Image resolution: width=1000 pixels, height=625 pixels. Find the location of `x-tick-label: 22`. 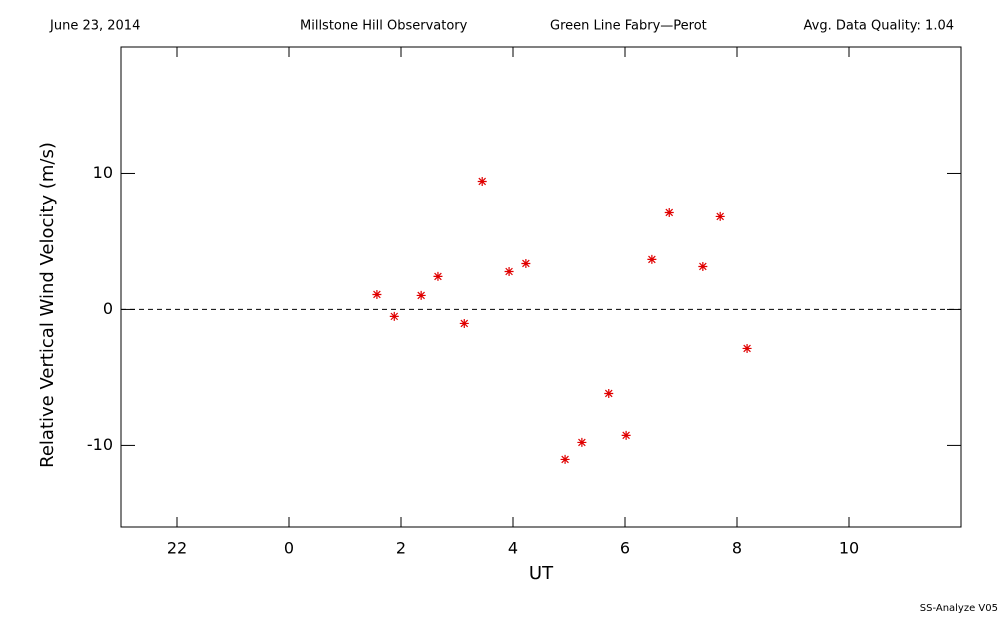

x-tick-label: 22 is located at coordinates (177, 548).